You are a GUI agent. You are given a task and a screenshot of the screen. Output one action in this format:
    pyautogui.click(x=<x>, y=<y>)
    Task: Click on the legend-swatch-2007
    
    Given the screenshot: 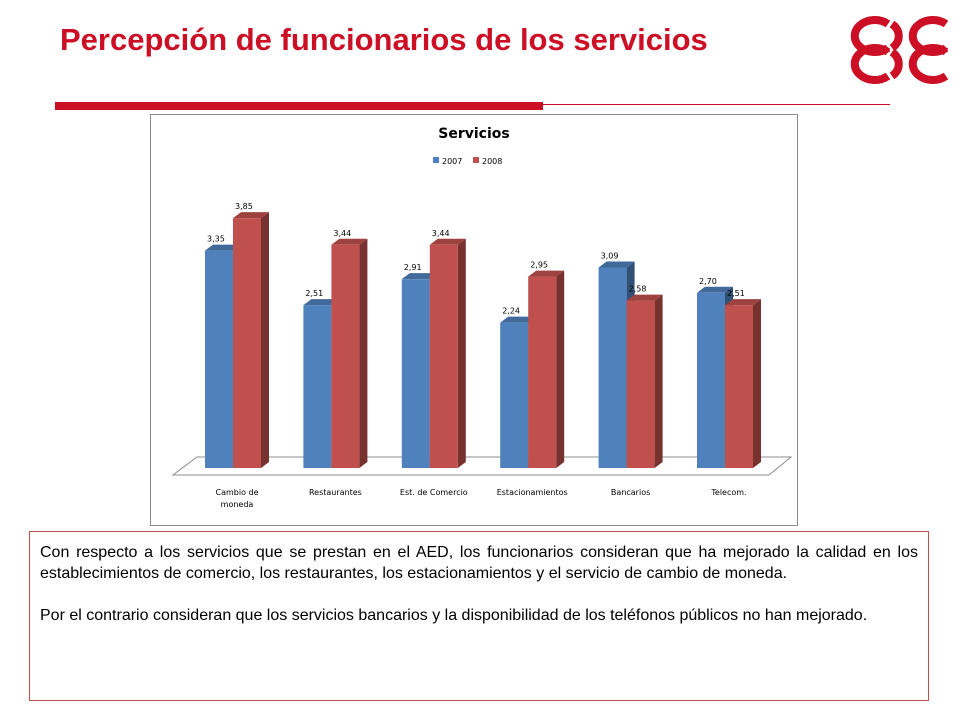 What is the action you would take?
    pyautogui.click(x=436, y=160)
    